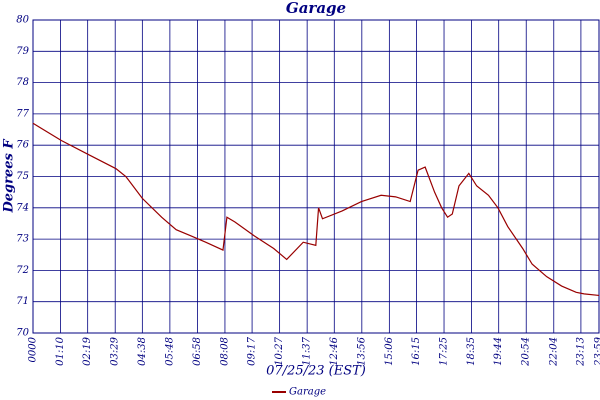  Describe the element at coordinates (142, 351) in the screenshot. I see `x-tick-label: 04:38` at that location.